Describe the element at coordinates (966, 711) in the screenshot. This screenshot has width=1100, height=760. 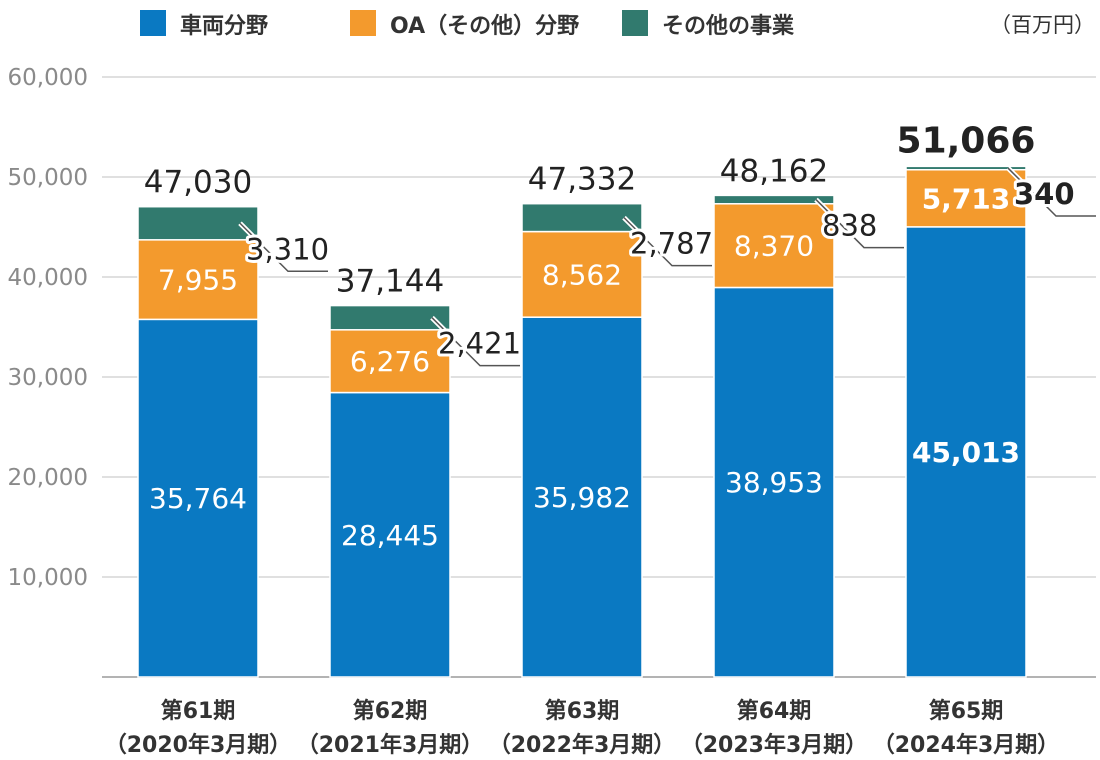
I see `category-label: 第65期` at that location.